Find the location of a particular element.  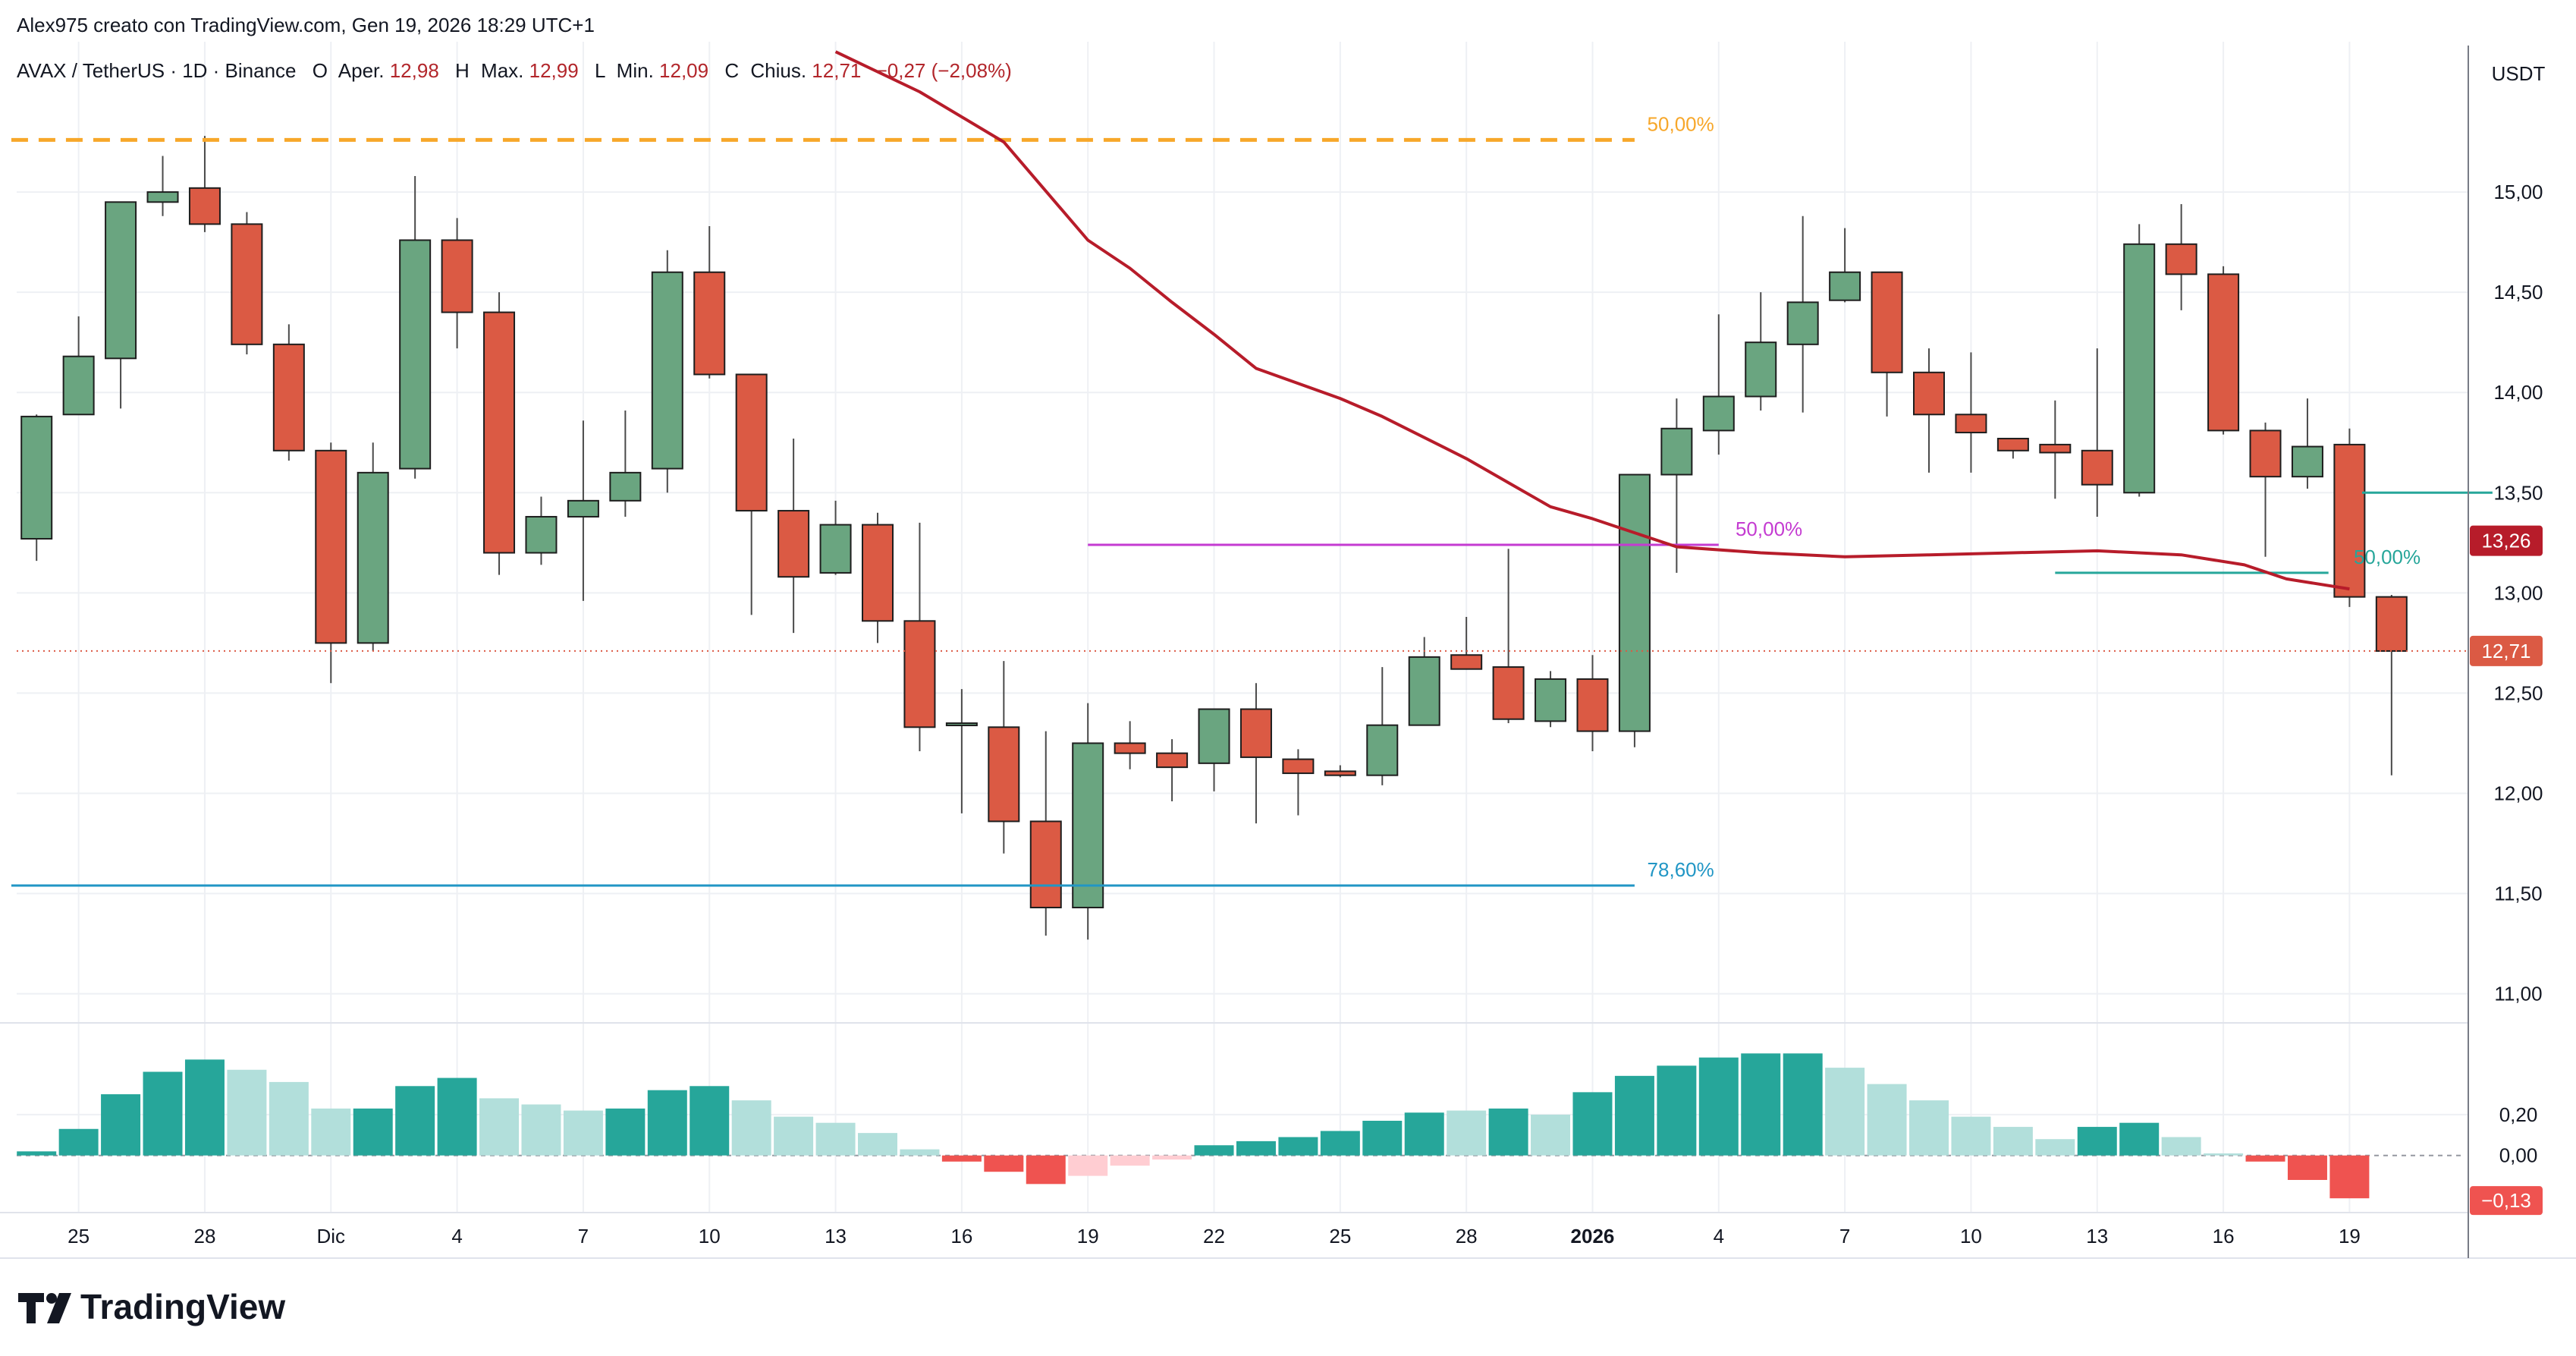

price-tick-label: 13,50 is located at coordinates (2518, 493).